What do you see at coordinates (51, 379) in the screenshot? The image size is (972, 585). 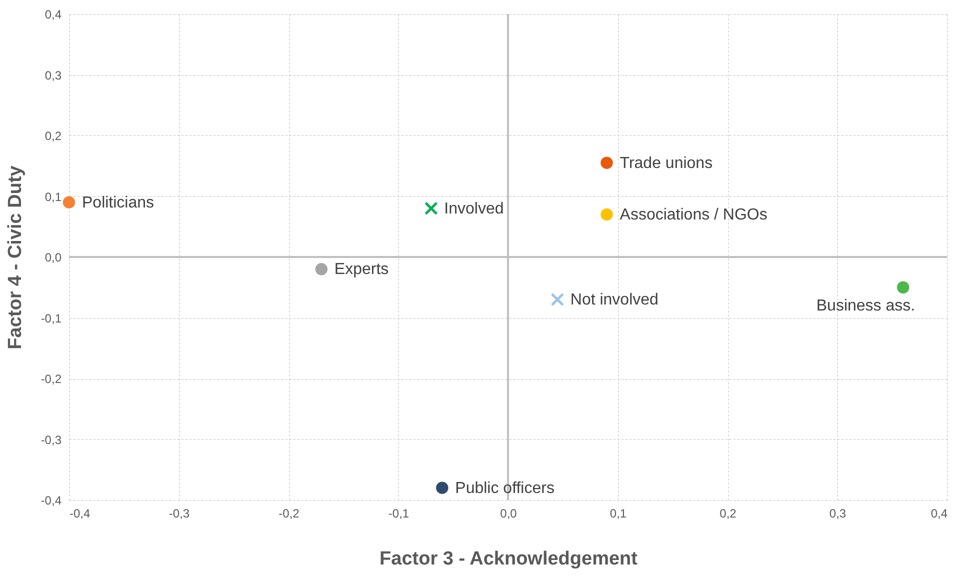 I see `y-tick-label: -0,2` at bounding box center [51, 379].